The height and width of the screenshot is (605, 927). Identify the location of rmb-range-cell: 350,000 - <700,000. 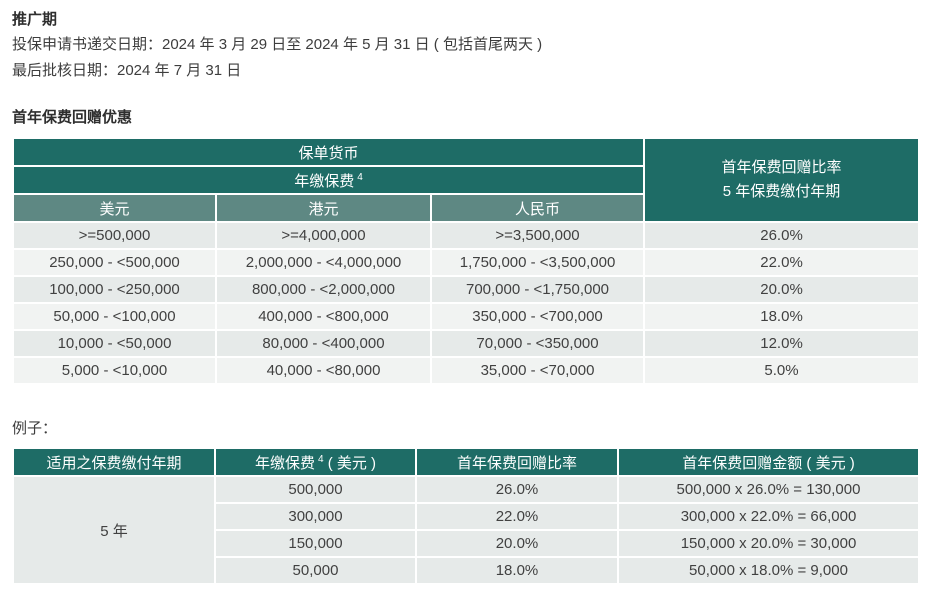
(537, 316).